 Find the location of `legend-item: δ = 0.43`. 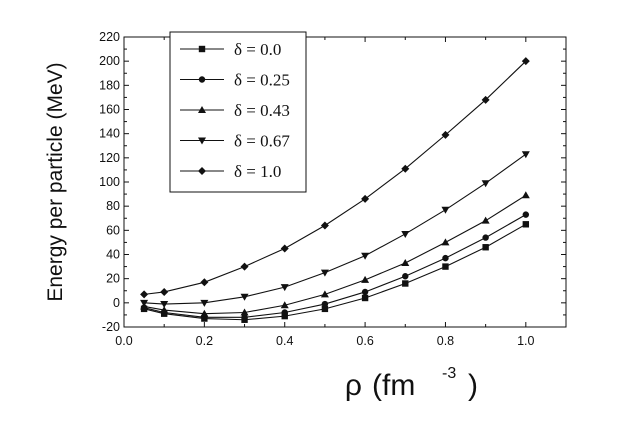

legend-item: δ = 0.43 is located at coordinates (235, 110).